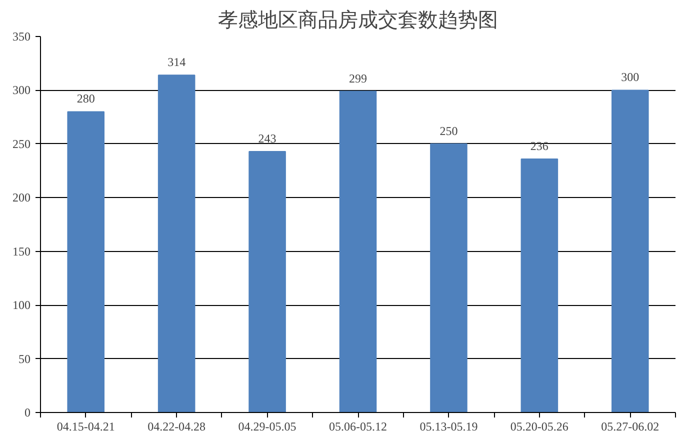 Image resolution: width=700 pixels, height=433 pixels. Describe the element at coordinates (85, 426) in the screenshot. I see `x-tick-label: 04.15-04.21` at that location.